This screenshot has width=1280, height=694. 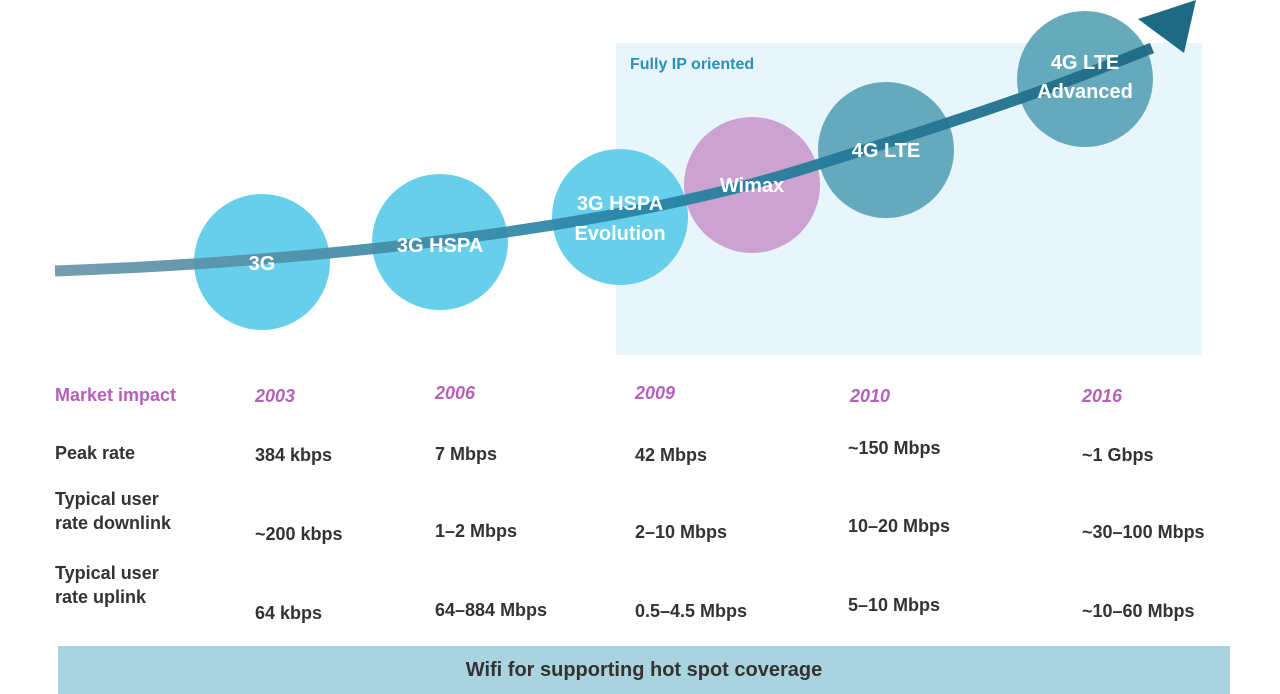 What do you see at coordinates (113, 523) in the screenshot?
I see `downlink-label-line2: rate downlink` at bounding box center [113, 523].